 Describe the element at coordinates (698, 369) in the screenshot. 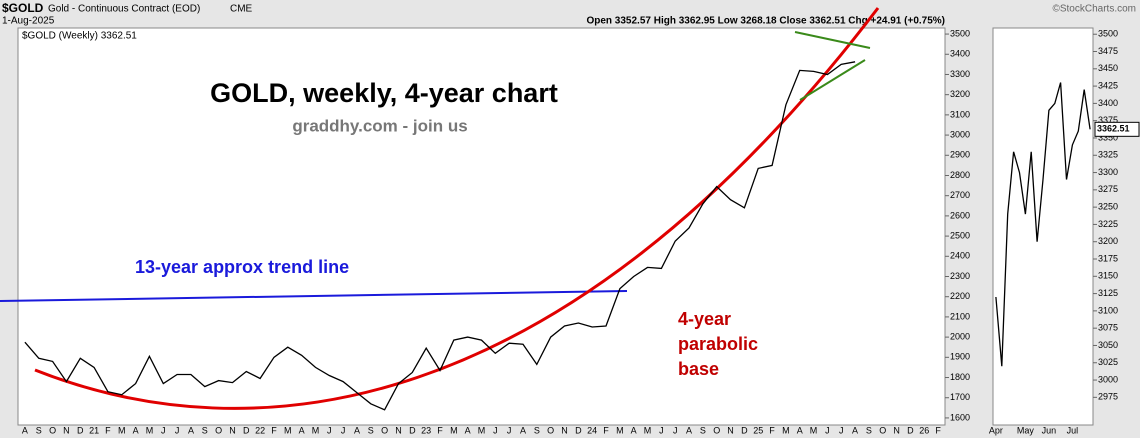

I see `annotation-base: base` at that location.